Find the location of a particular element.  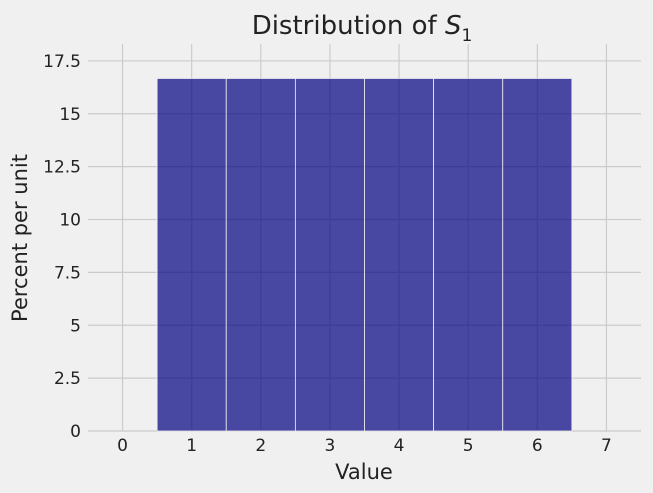

y-tick-label: 0 is located at coordinates (75, 432).